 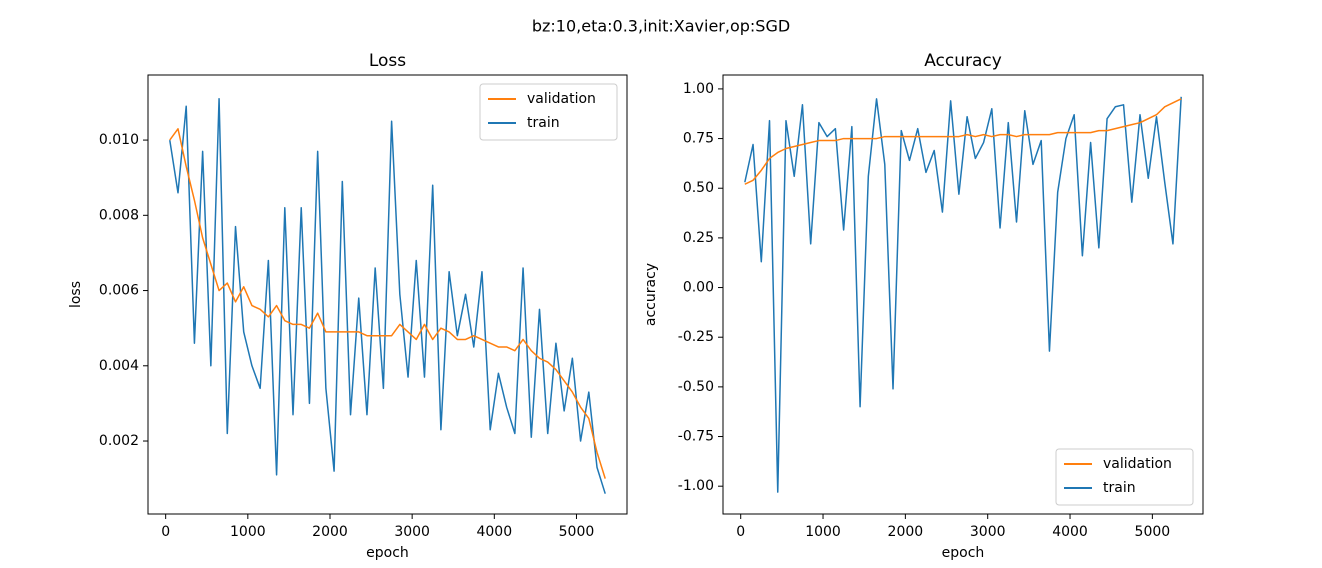 What do you see at coordinates (696, 437) in the screenshot?
I see `y-tick-label: -0.75` at bounding box center [696, 437].